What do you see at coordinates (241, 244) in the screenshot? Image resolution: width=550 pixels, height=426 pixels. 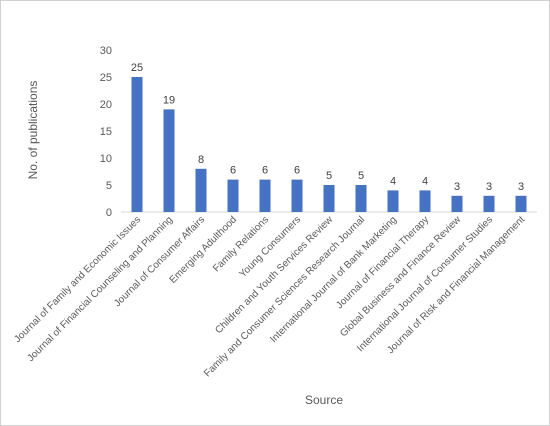 I see `x-tick-label: Family Relations` at bounding box center [241, 244].